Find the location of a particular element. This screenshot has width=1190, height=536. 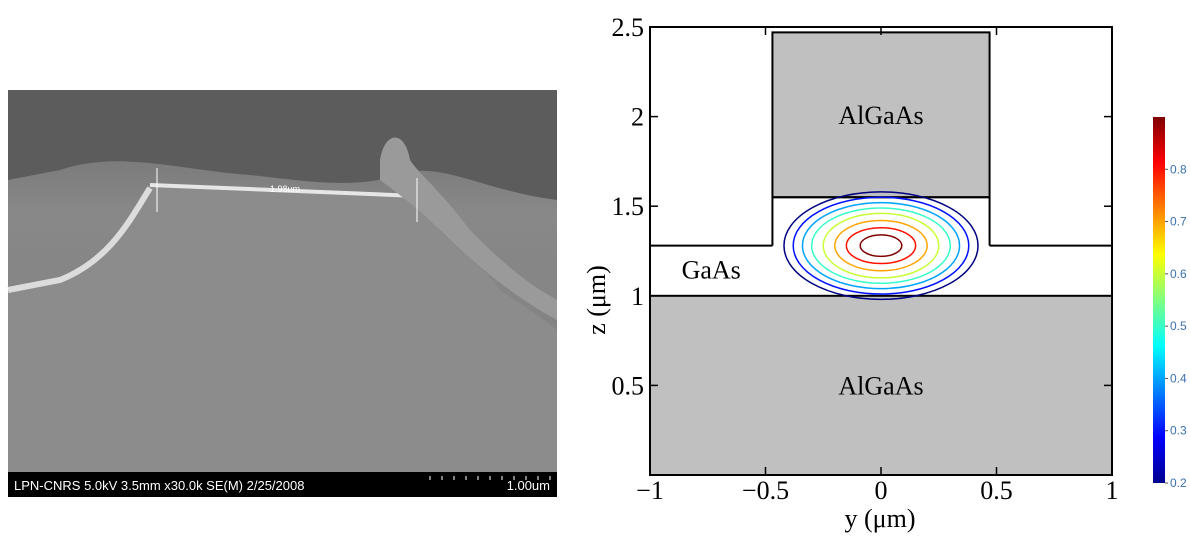

x-tick-label: −0.5 is located at coordinates (765, 490).